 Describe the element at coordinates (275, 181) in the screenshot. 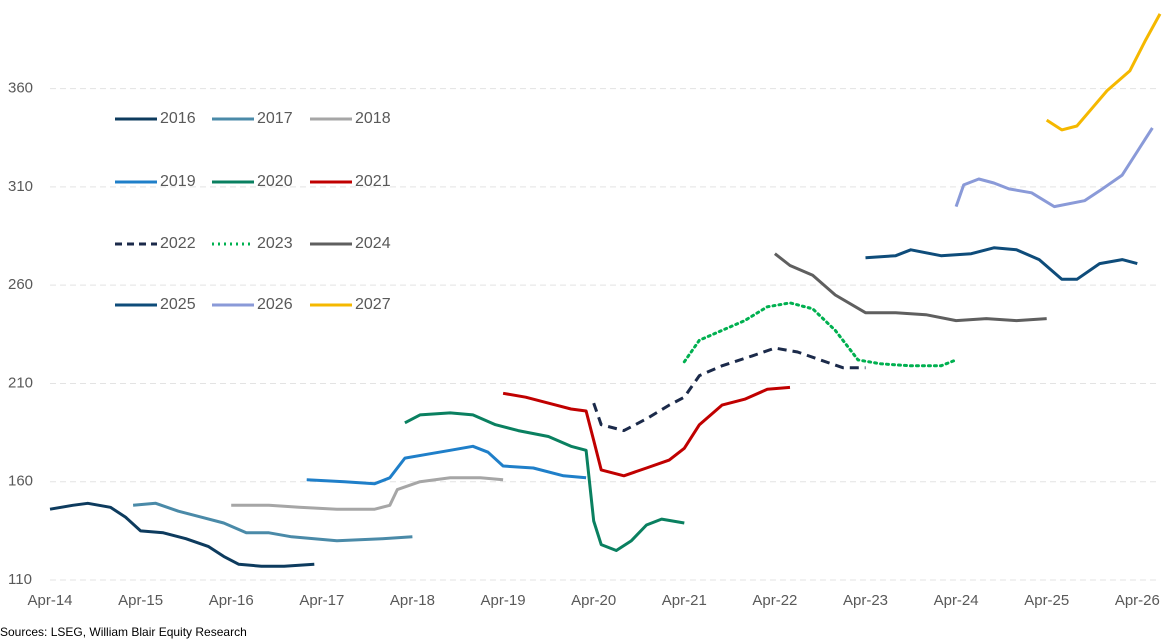

I see `legend-label: 2020` at that location.